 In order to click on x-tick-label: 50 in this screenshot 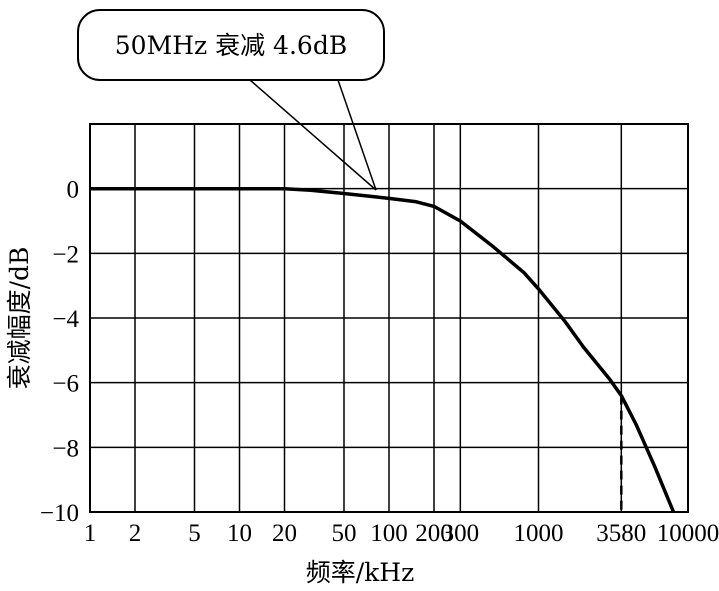, I will do `click(343, 533)`.